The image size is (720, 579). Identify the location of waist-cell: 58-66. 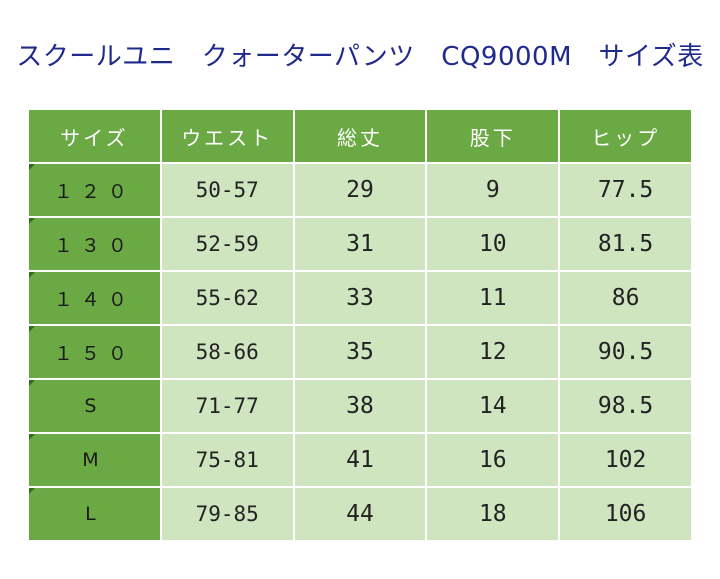
(227, 352).